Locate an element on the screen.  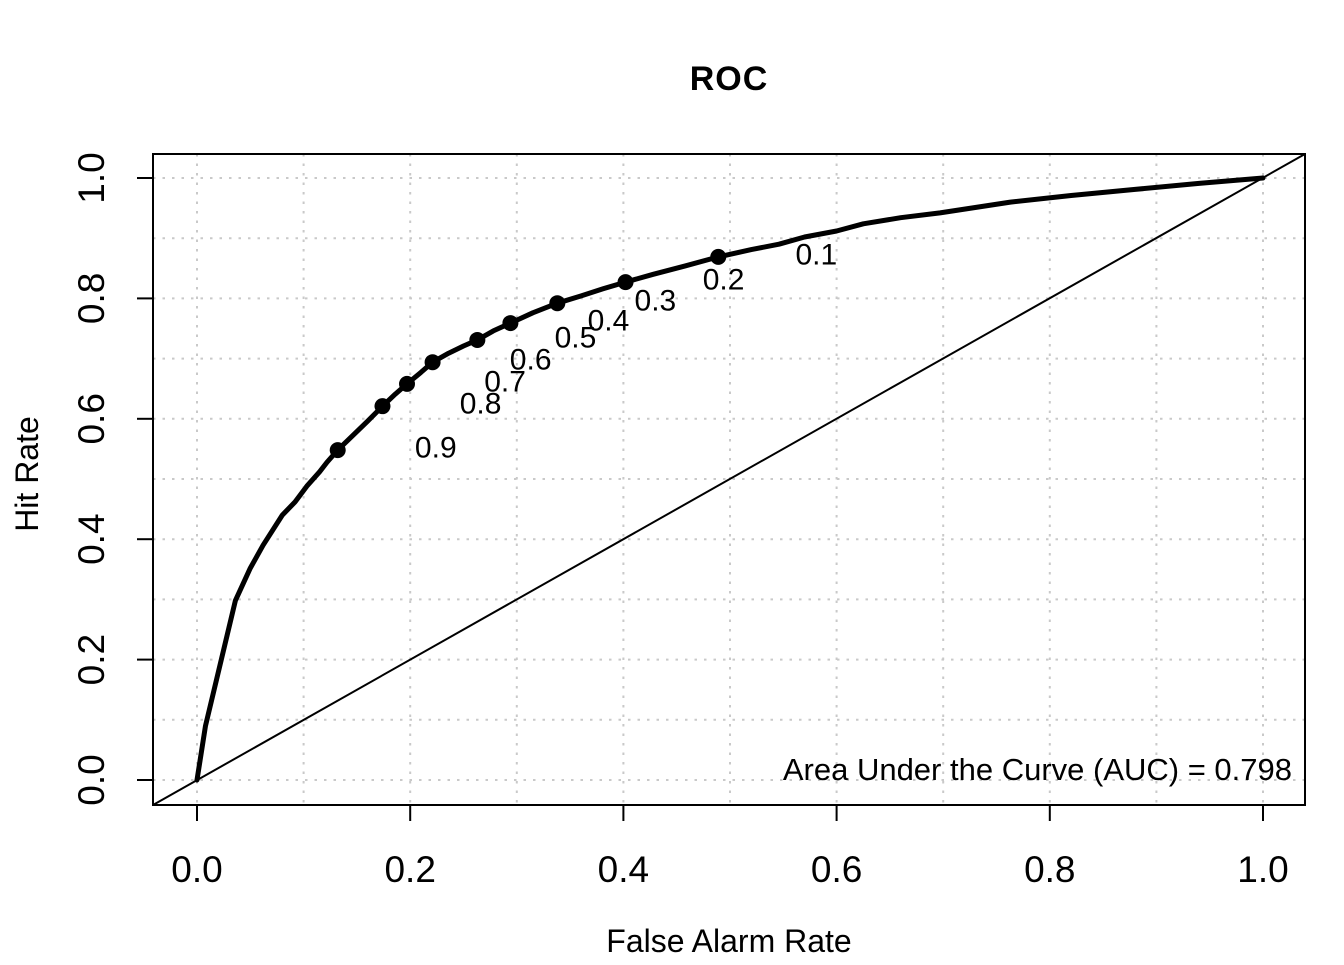
auc-annotation: Area Under the Curve (AUC) = 0.798 is located at coordinates (1037, 769).